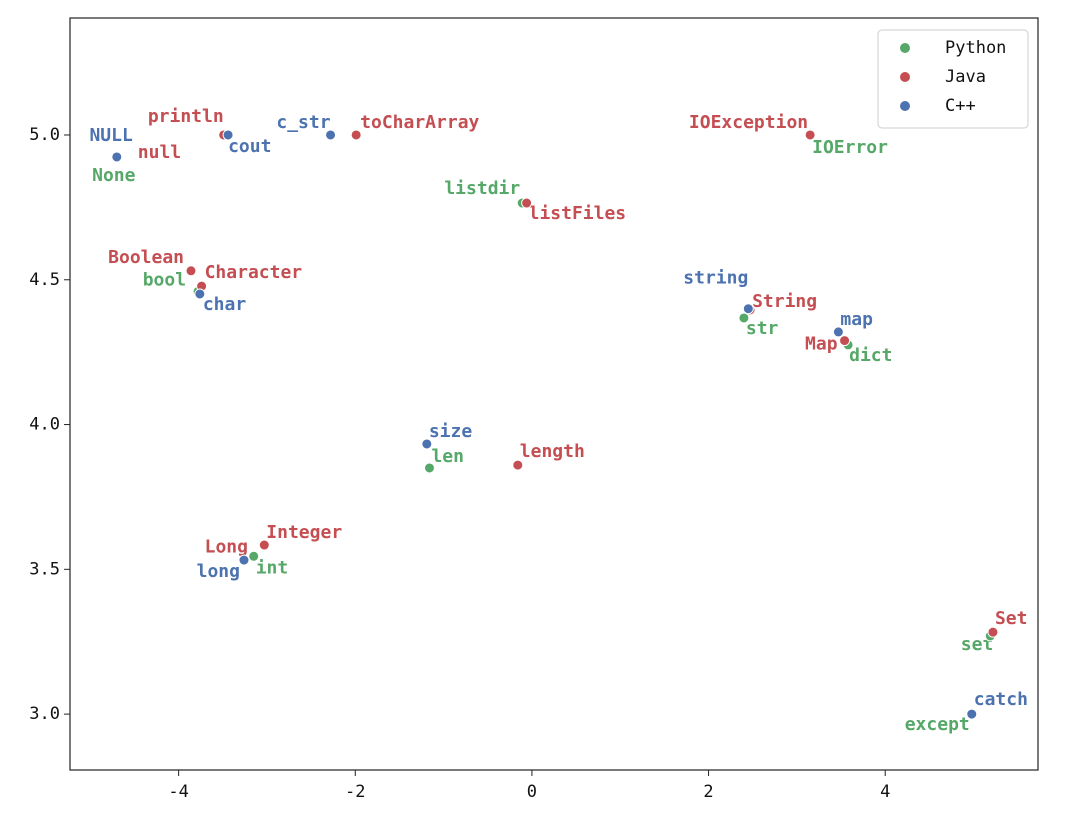 Image resolution: width=1080 pixels, height=833 pixels. I want to click on point-label: NULL, so click(111, 135).